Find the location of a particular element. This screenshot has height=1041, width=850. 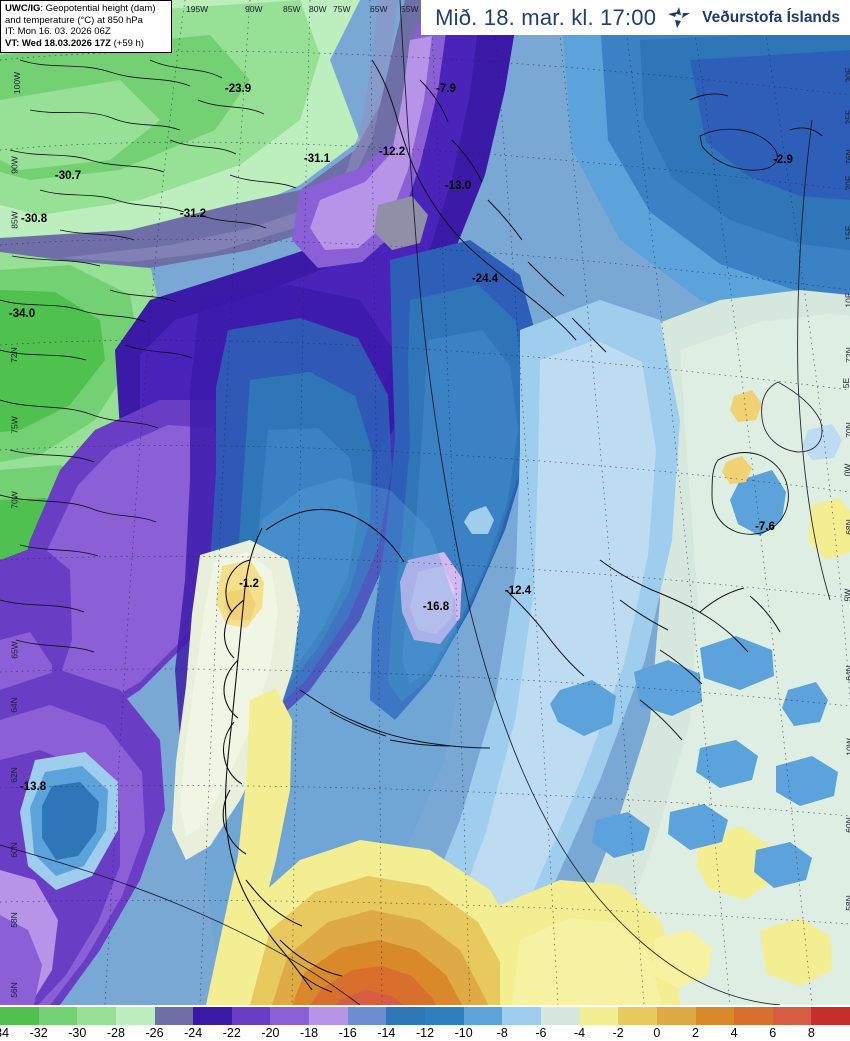

temperature-label: -2.9 is located at coordinates (783, 160).